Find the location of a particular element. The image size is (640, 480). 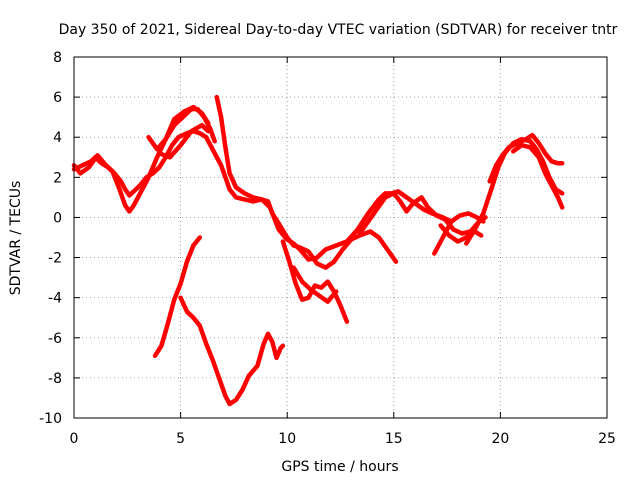

y-tick-label: 8 is located at coordinates (57, 58).